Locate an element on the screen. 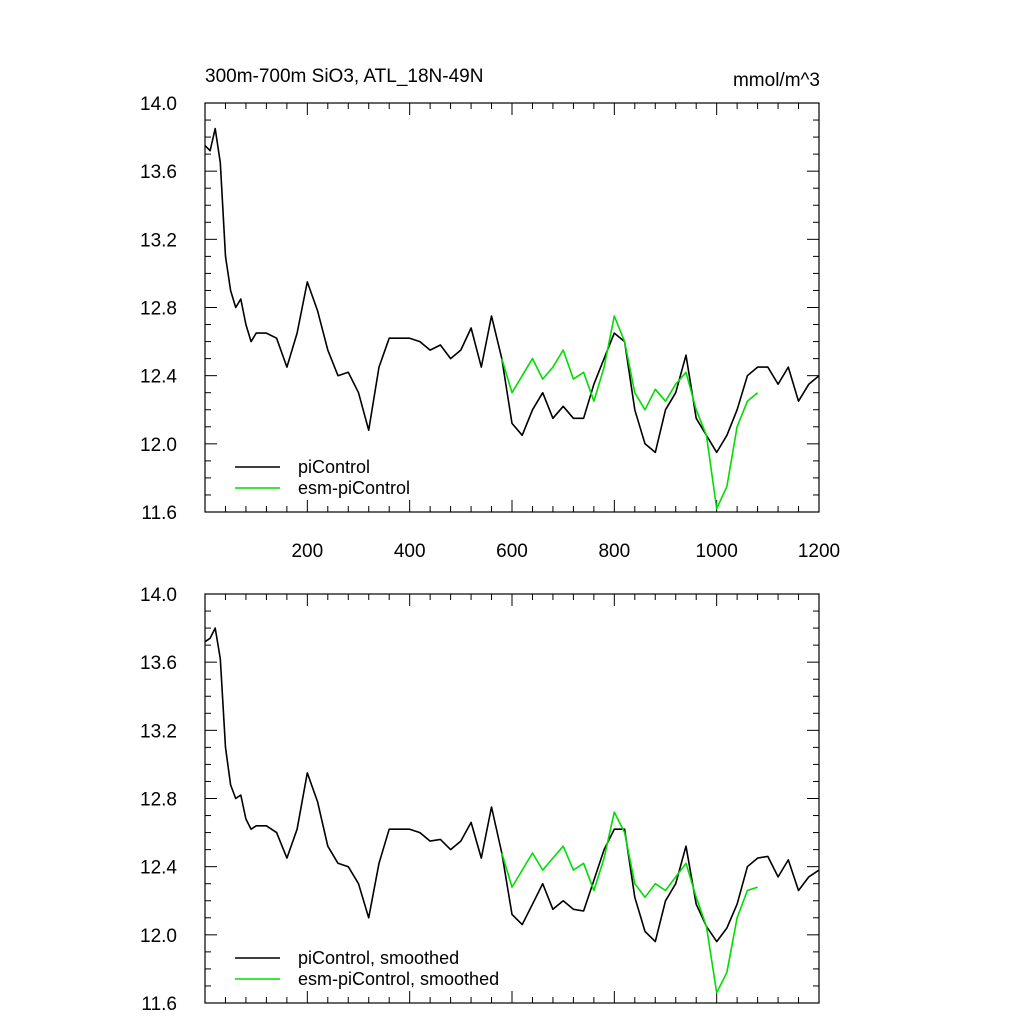 The width and height of the screenshot is (1024, 1024). legend-label: piControl is located at coordinates (334, 467).